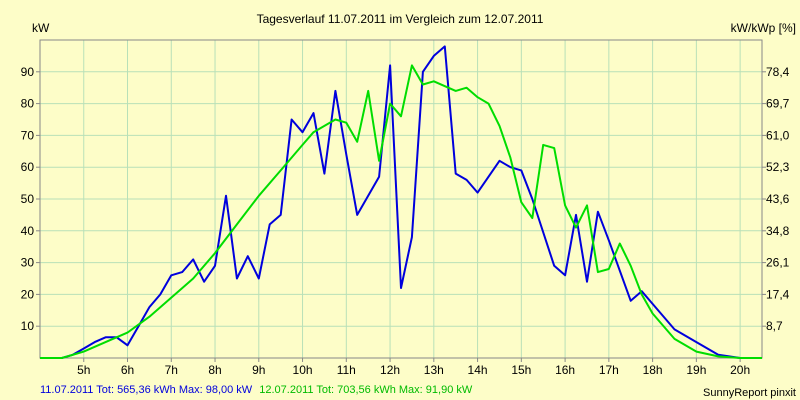 The image size is (800, 400). I want to click on y-axis-right-label: kW/kWp [%], so click(763, 28).